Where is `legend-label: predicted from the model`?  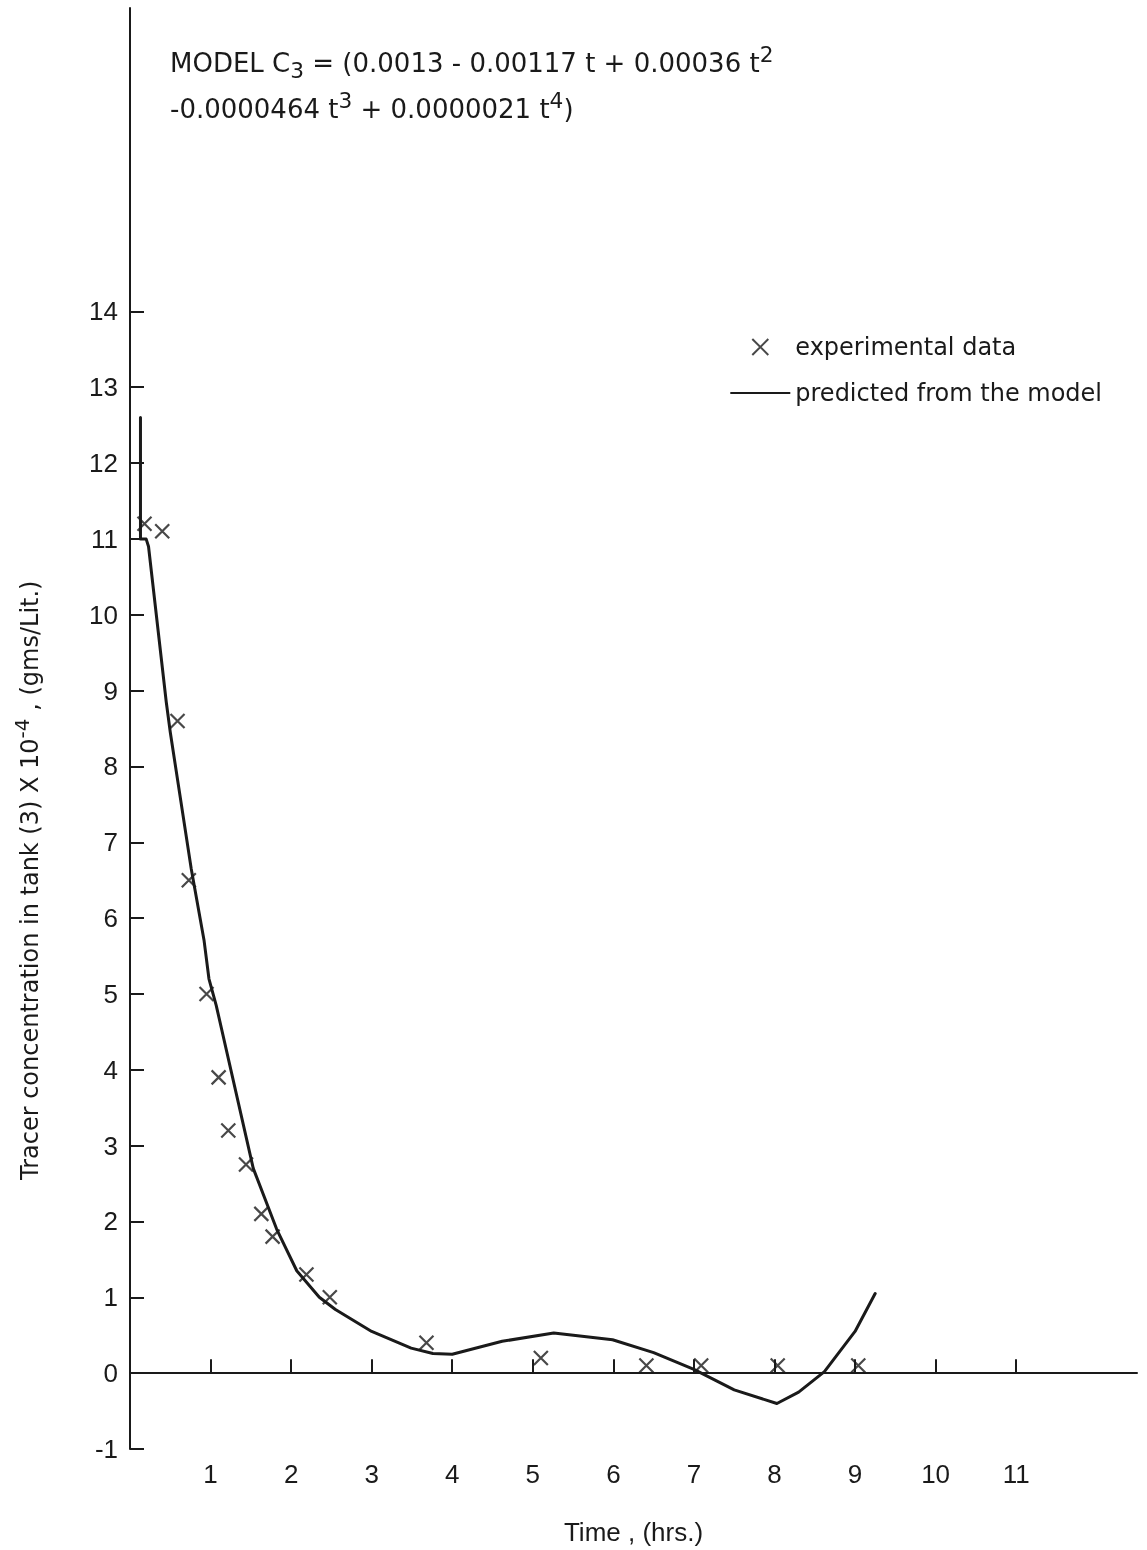
legend-label: predicted from the model is located at coordinates (948, 393).